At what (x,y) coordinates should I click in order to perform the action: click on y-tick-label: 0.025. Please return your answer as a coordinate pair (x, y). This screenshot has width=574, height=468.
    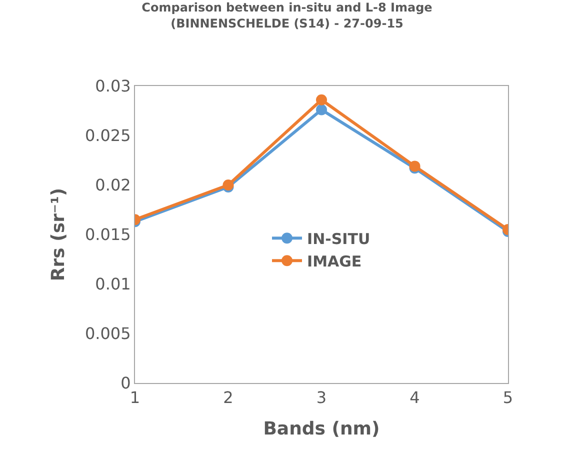
    Looking at the image, I should click on (107, 136).